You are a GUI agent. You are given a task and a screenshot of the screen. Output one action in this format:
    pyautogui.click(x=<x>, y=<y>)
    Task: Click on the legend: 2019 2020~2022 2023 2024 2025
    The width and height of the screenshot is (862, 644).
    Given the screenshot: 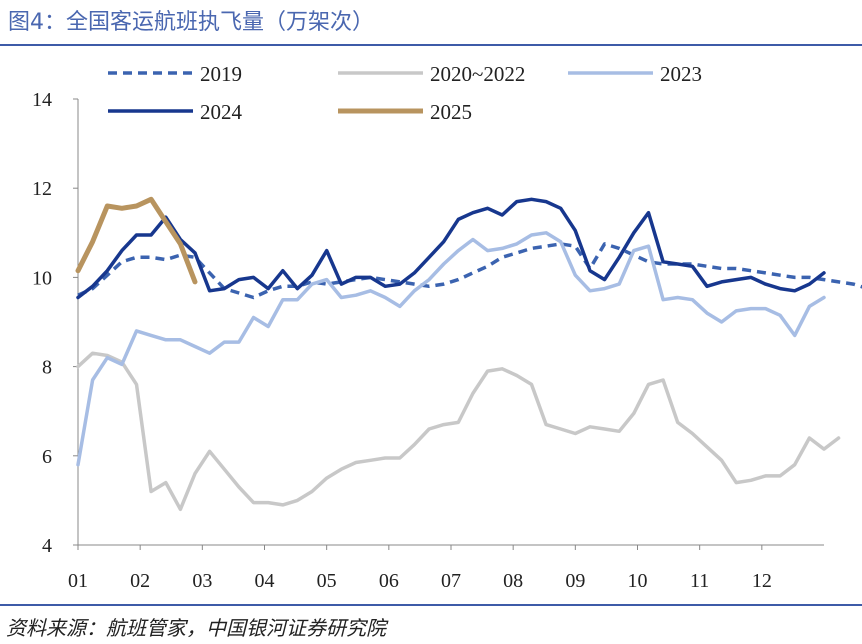 What is the action you would take?
    pyautogui.click(x=405, y=93)
    